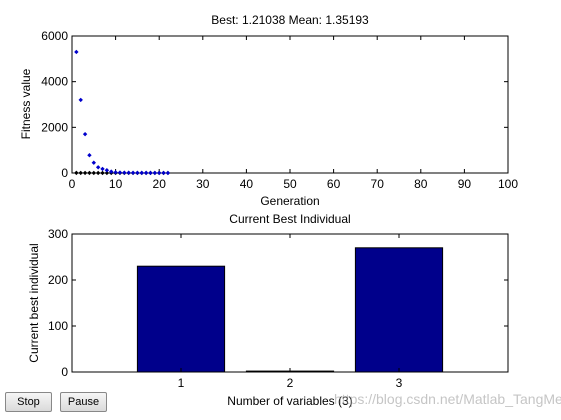 The height and width of the screenshot is (420, 561). What do you see at coordinates (334, 184) in the screenshot?
I see `x-tick-label: 60` at bounding box center [334, 184].